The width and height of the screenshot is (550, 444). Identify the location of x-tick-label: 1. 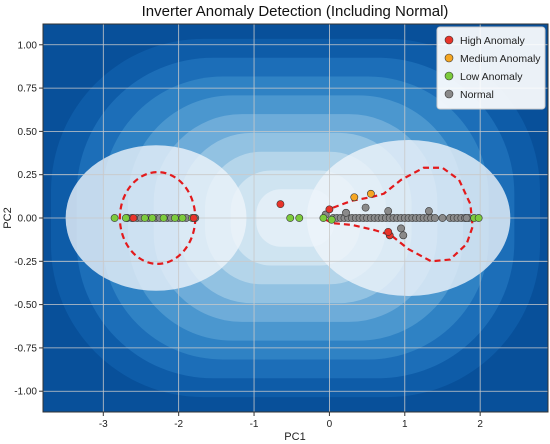
(405, 424).